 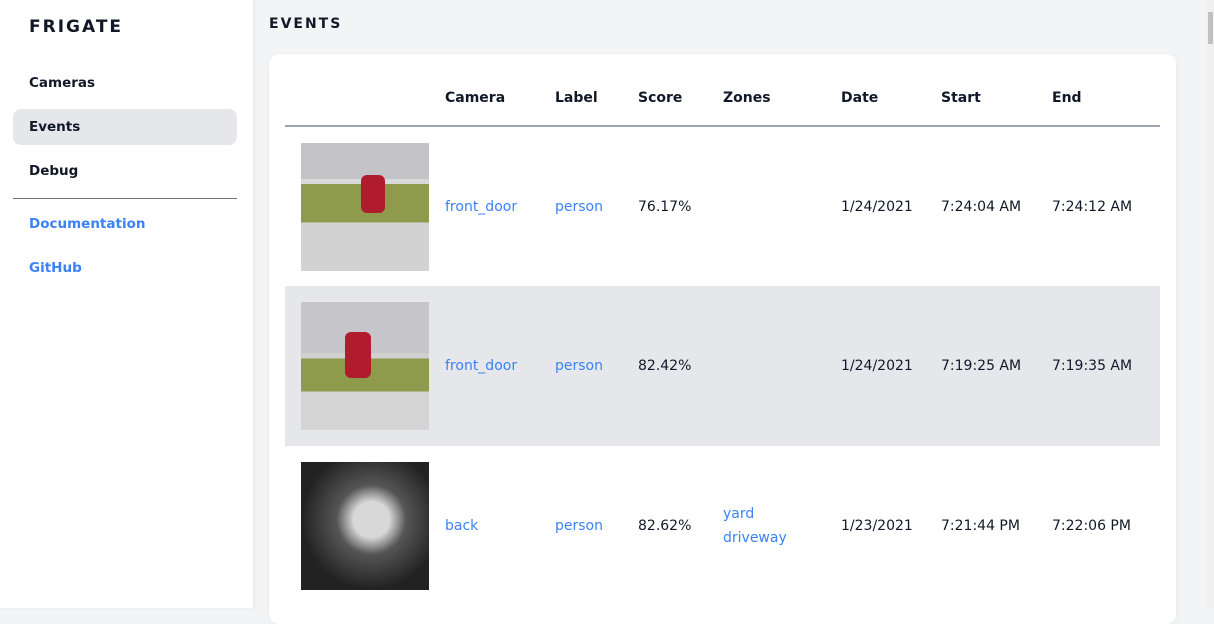 I want to click on score: 82.62%, so click(x=665, y=526).